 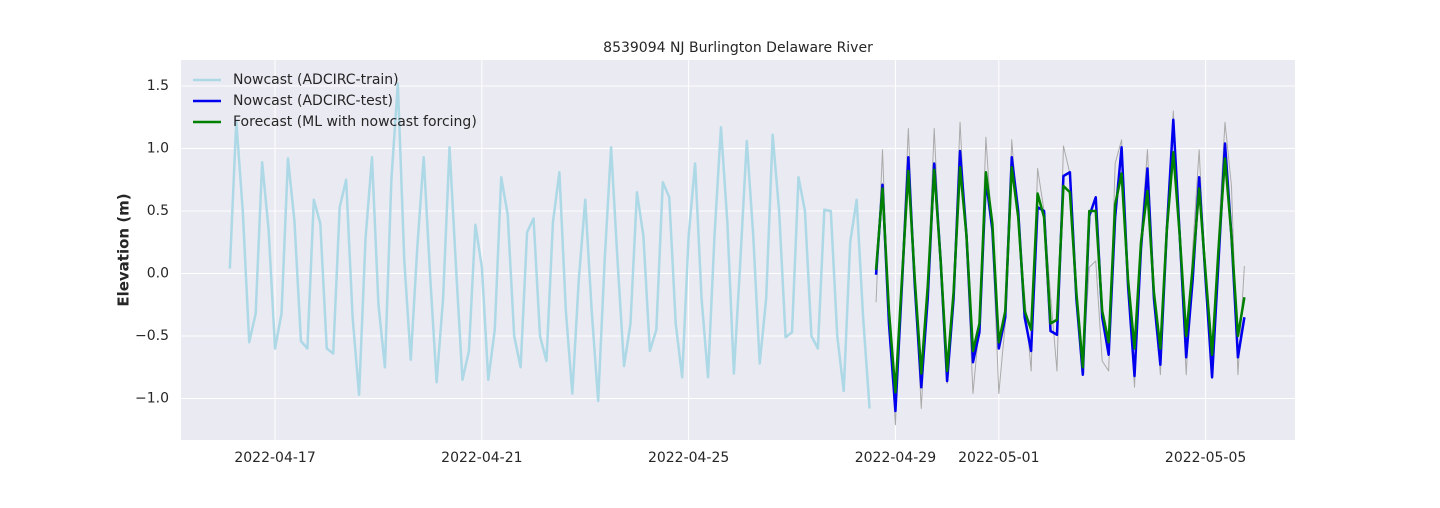 I want to click on x-tick-label: 2022-04-25, so click(x=688, y=458).